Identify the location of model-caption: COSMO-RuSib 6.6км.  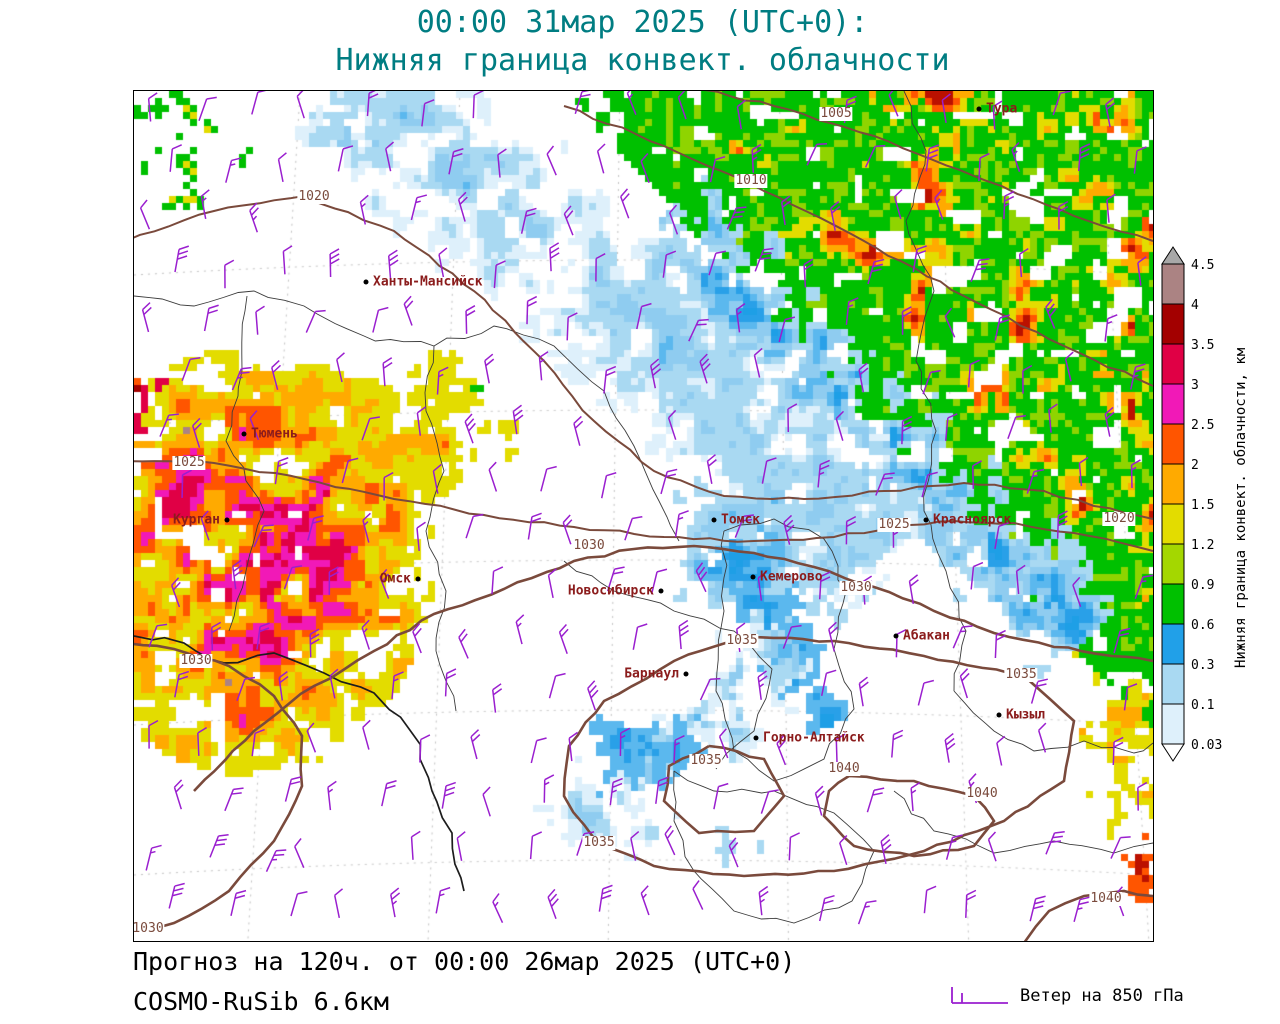
(261, 1001).